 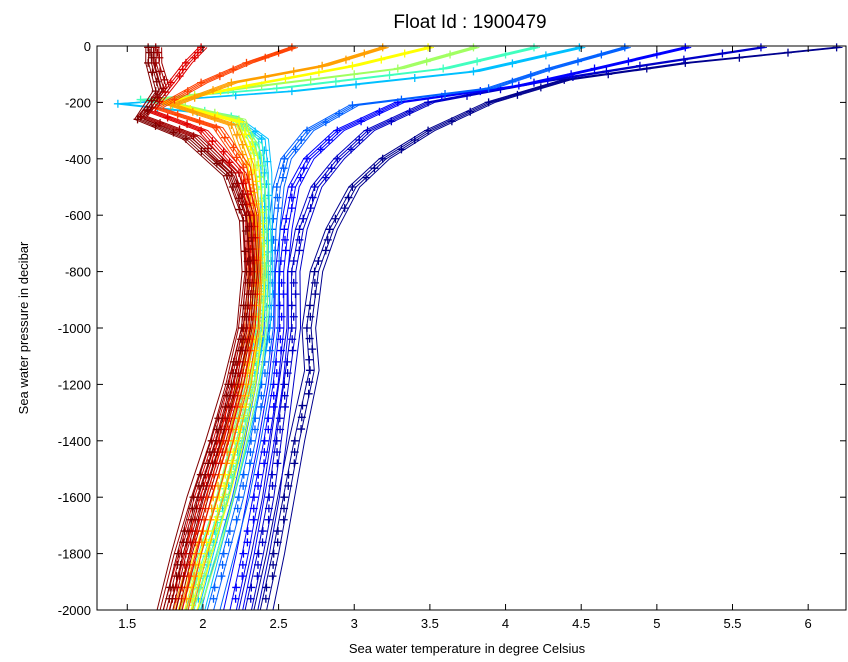 I want to click on y-tick-label: -1000, so click(x=74, y=328).